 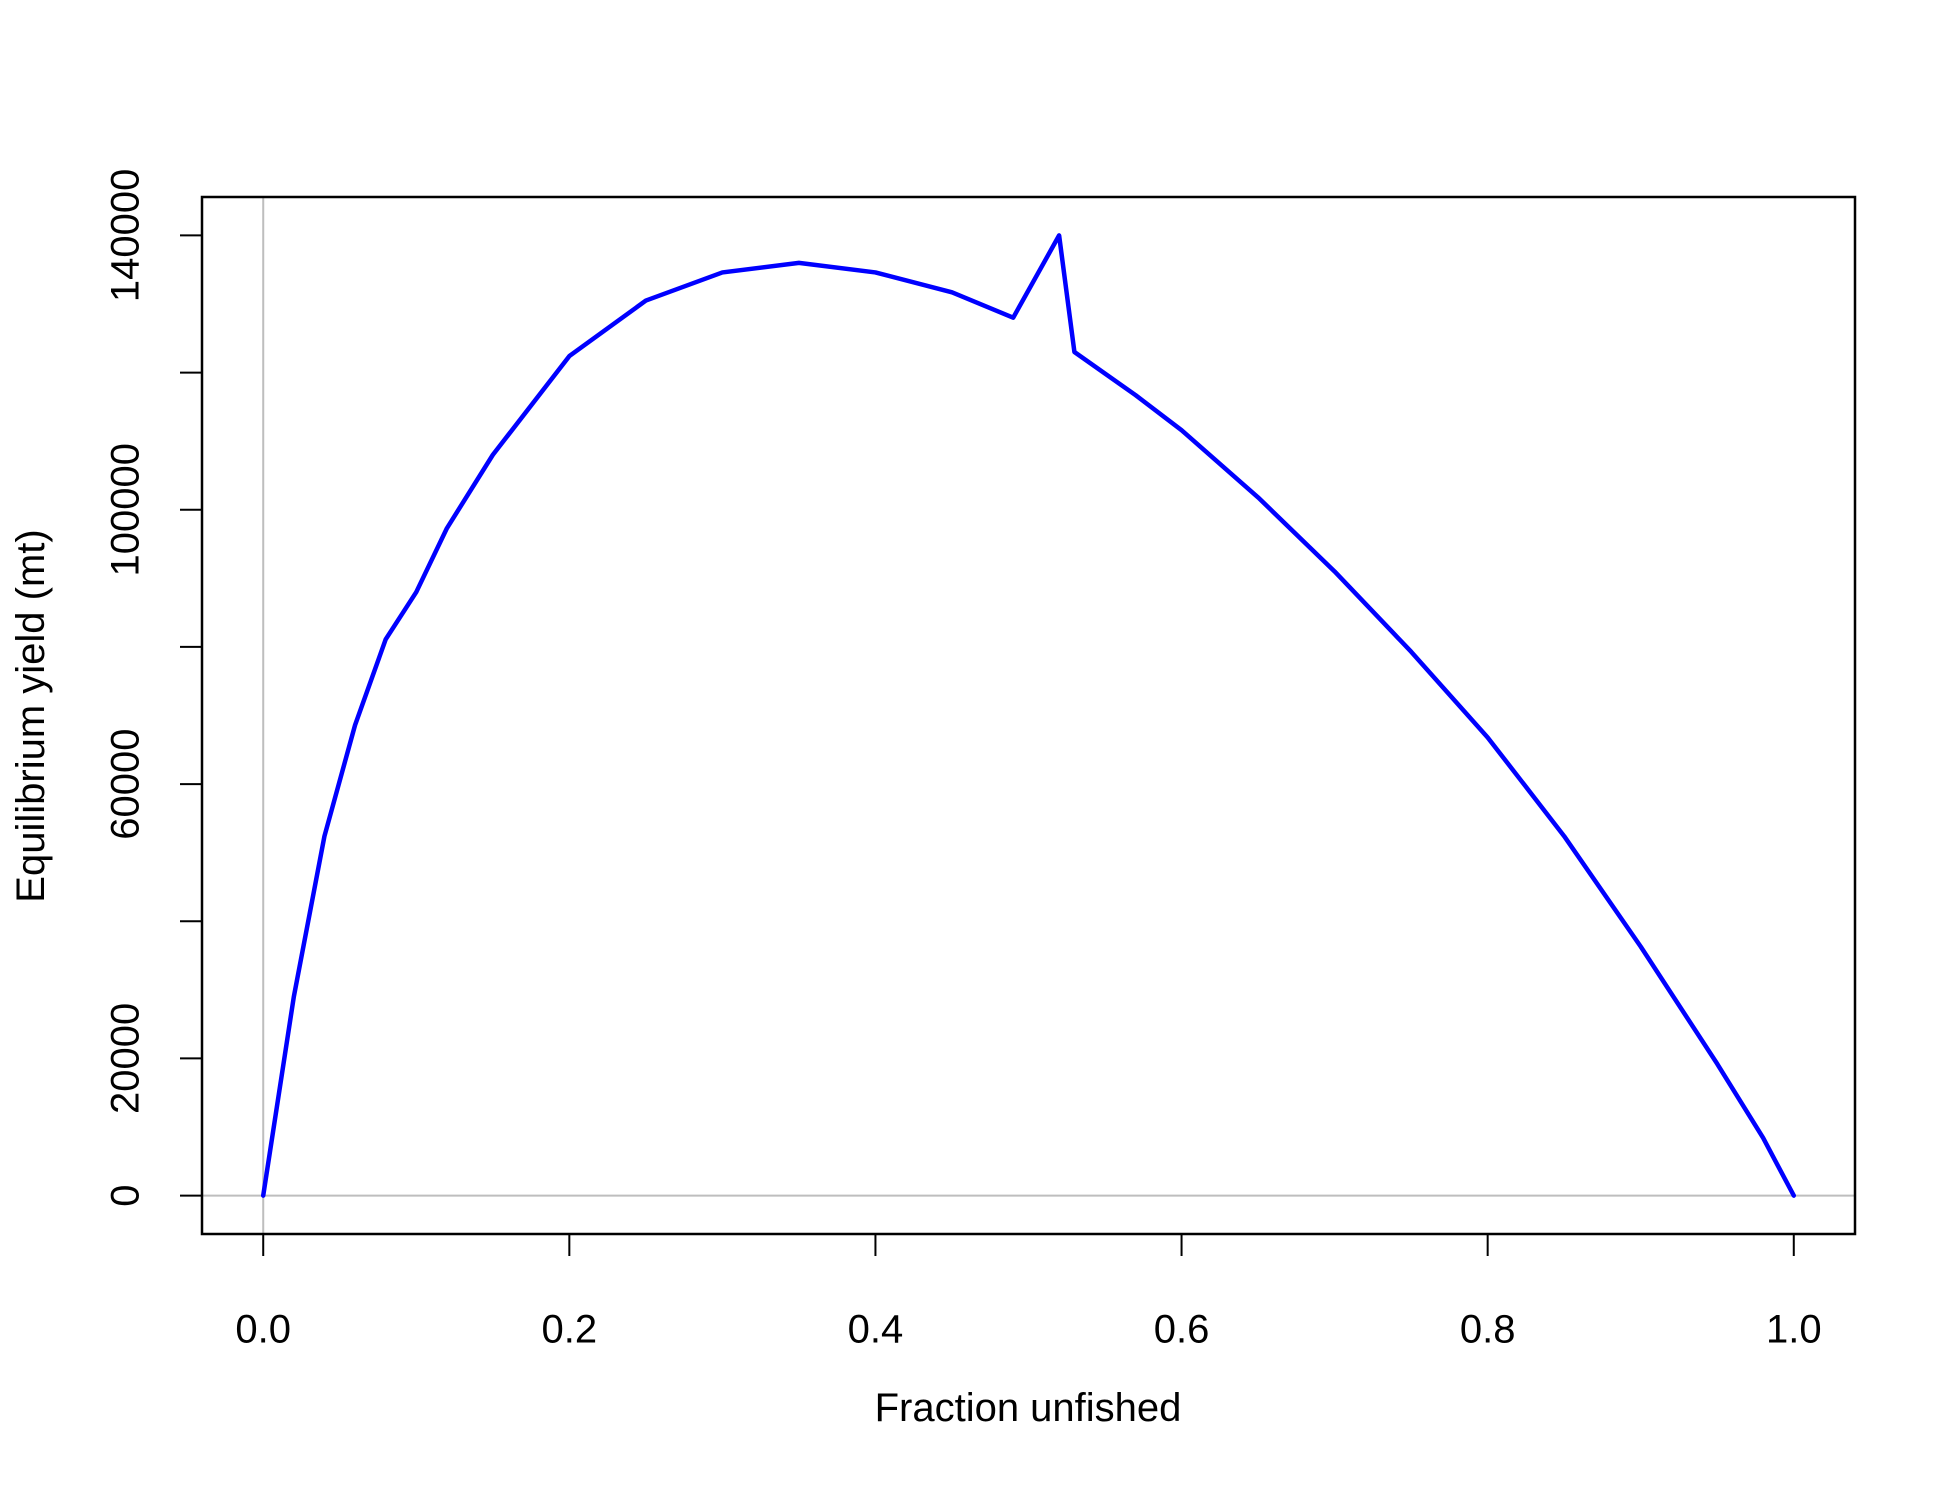 What do you see at coordinates (126, 1195) in the screenshot?
I see `y-tick-label: 0` at bounding box center [126, 1195].